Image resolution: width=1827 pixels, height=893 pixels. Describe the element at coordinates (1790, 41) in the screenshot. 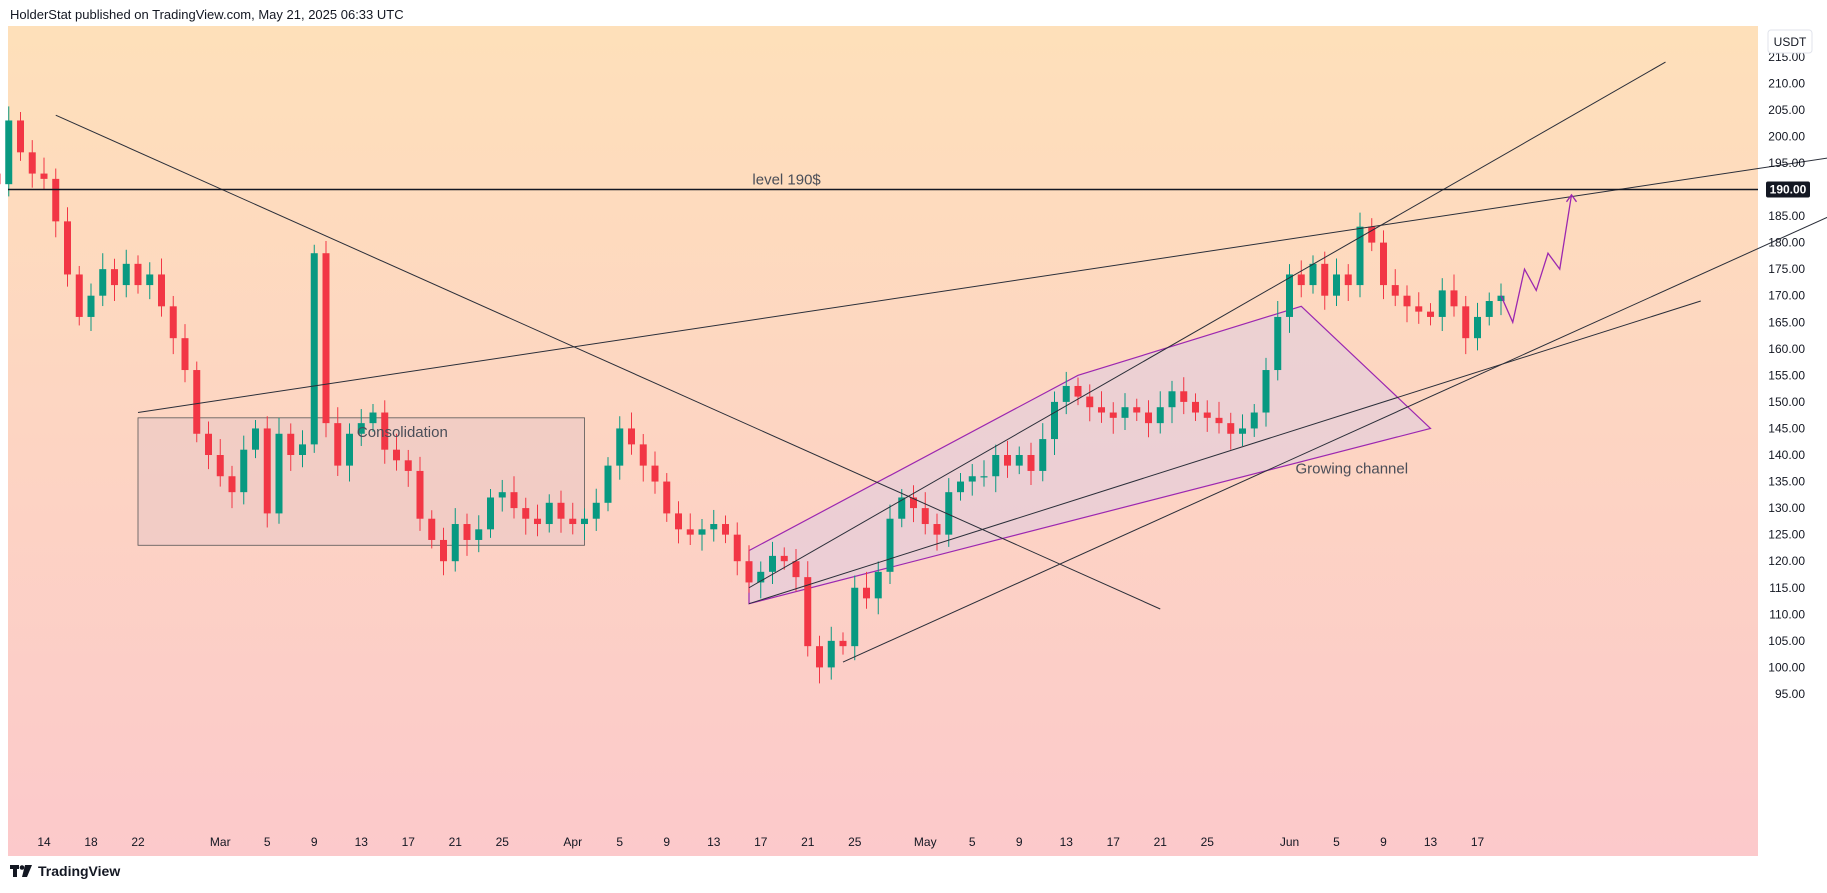

I see `currency-button` at that location.